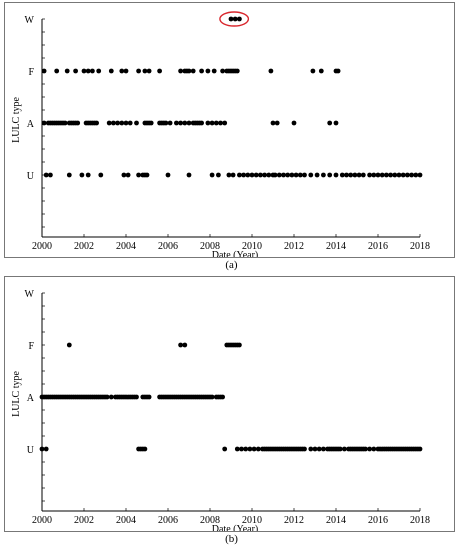 This screenshot has width=463, height=550. Describe the element at coordinates (231, 265) in the screenshot. I see `chart-a-caption: (a)` at that location.